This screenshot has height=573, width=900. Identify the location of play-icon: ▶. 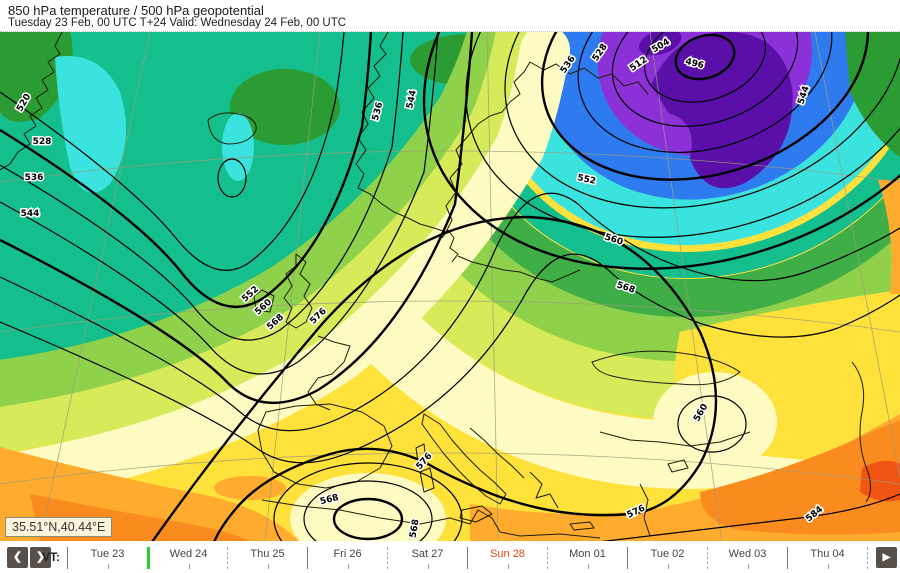
(886, 557).